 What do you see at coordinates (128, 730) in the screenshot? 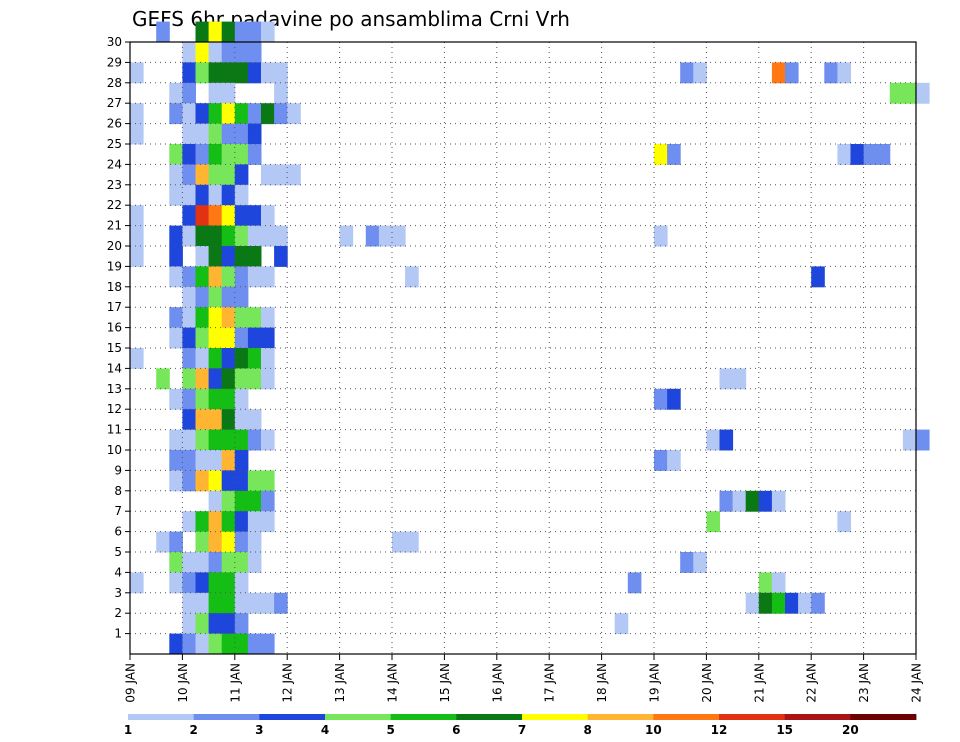
I see `legend-label: 1` at bounding box center [128, 730].